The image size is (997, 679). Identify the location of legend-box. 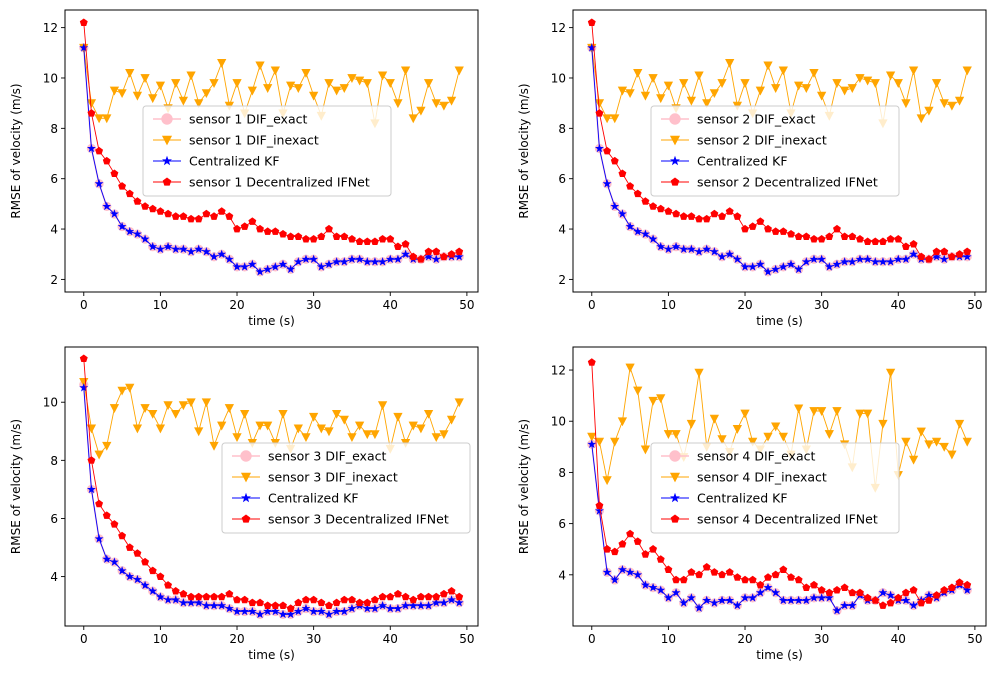
(775, 488).